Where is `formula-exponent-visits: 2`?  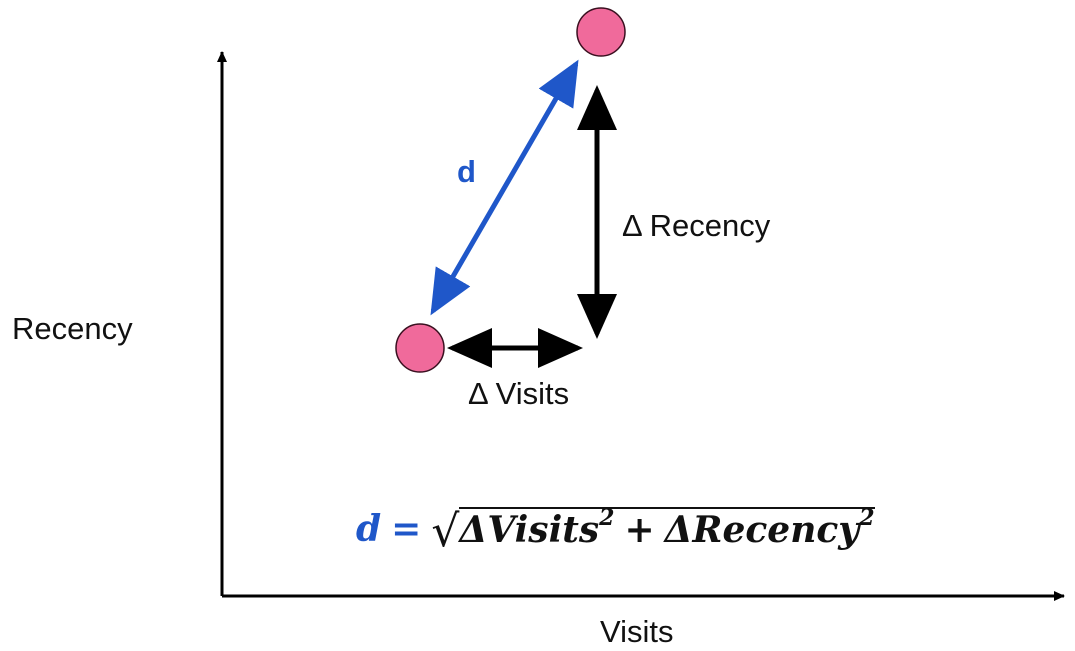 formula-exponent-visits: 2 is located at coordinates (607, 518).